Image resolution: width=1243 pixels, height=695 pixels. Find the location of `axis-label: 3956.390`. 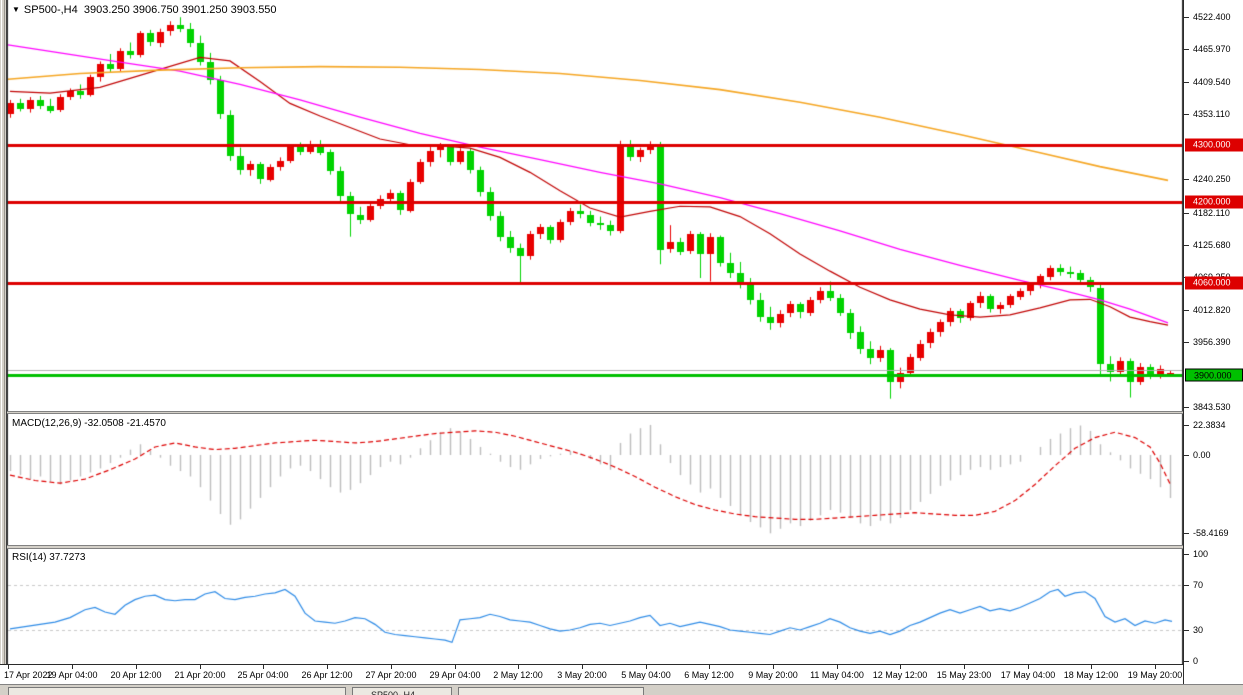

axis-label: 3956.390 is located at coordinates (1212, 342).